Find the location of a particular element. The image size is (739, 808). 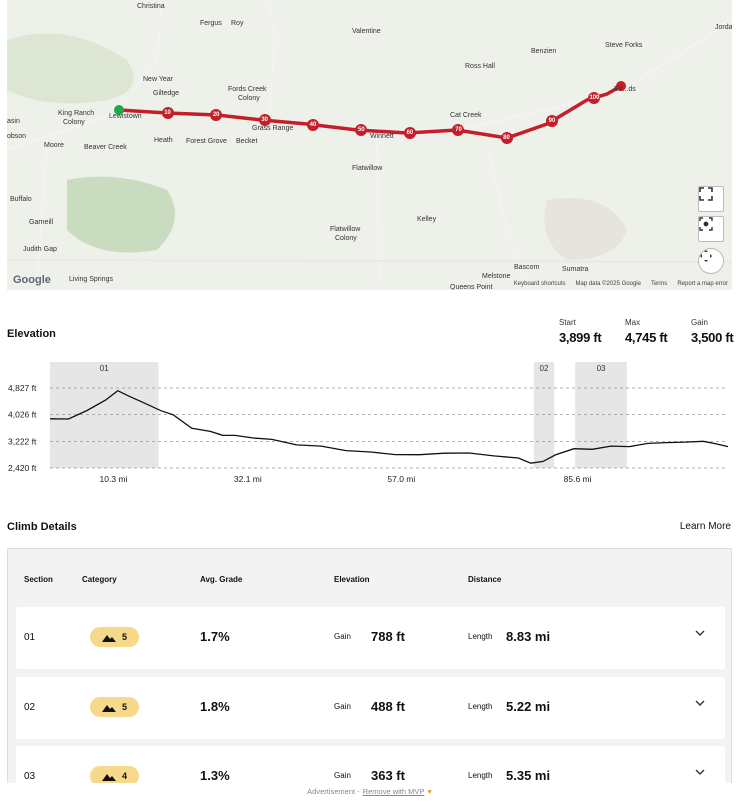

max-label: Max is located at coordinates (633, 322).